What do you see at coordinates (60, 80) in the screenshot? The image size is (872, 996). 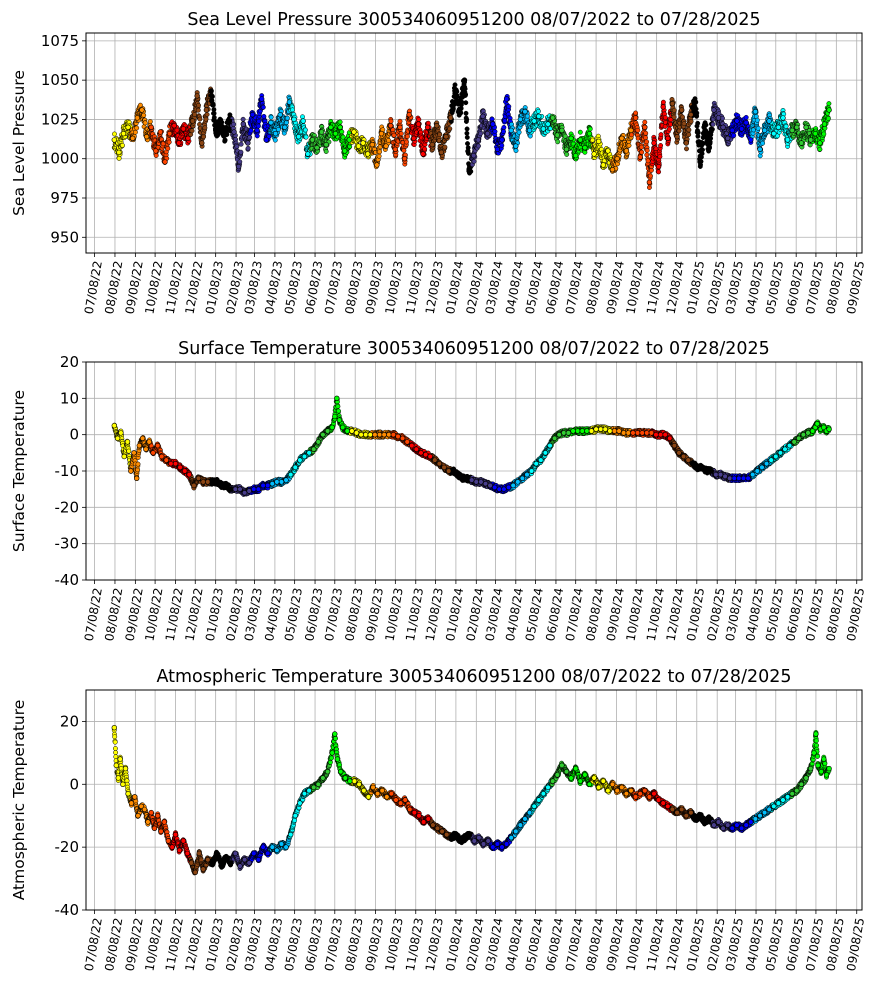 I see `y-tick-label: 1050` at bounding box center [60, 80].